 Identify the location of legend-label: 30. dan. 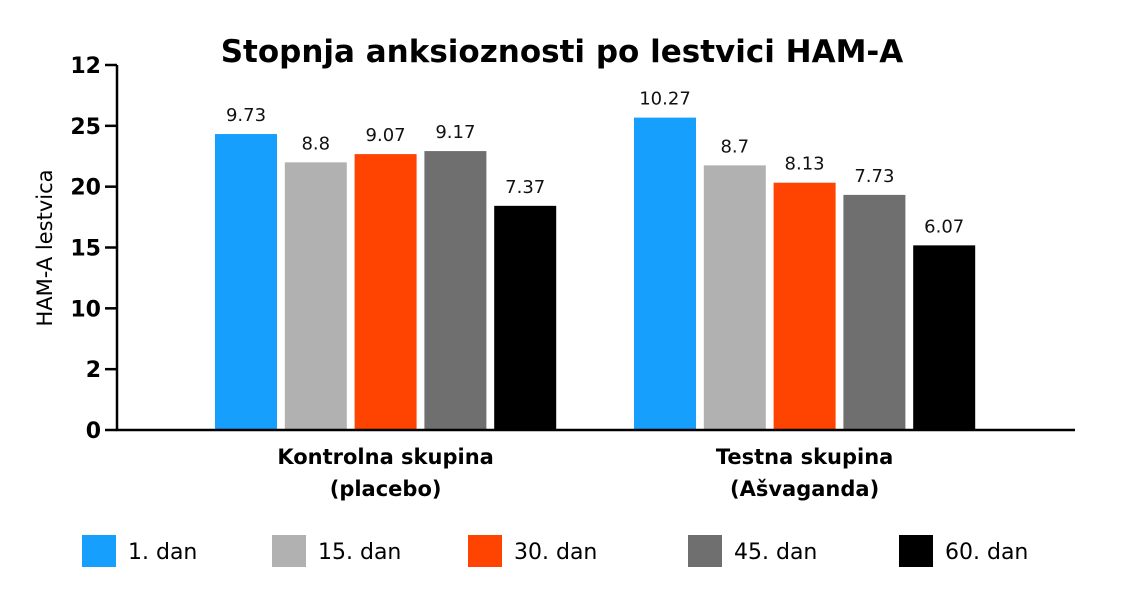
(555, 552).